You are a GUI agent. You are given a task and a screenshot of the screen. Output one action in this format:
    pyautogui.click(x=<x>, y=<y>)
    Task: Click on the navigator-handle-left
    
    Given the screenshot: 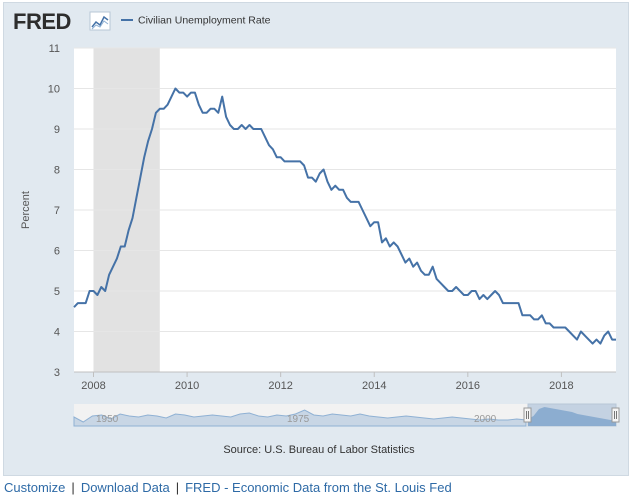 What is the action you would take?
    pyautogui.click(x=527, y=415)
    